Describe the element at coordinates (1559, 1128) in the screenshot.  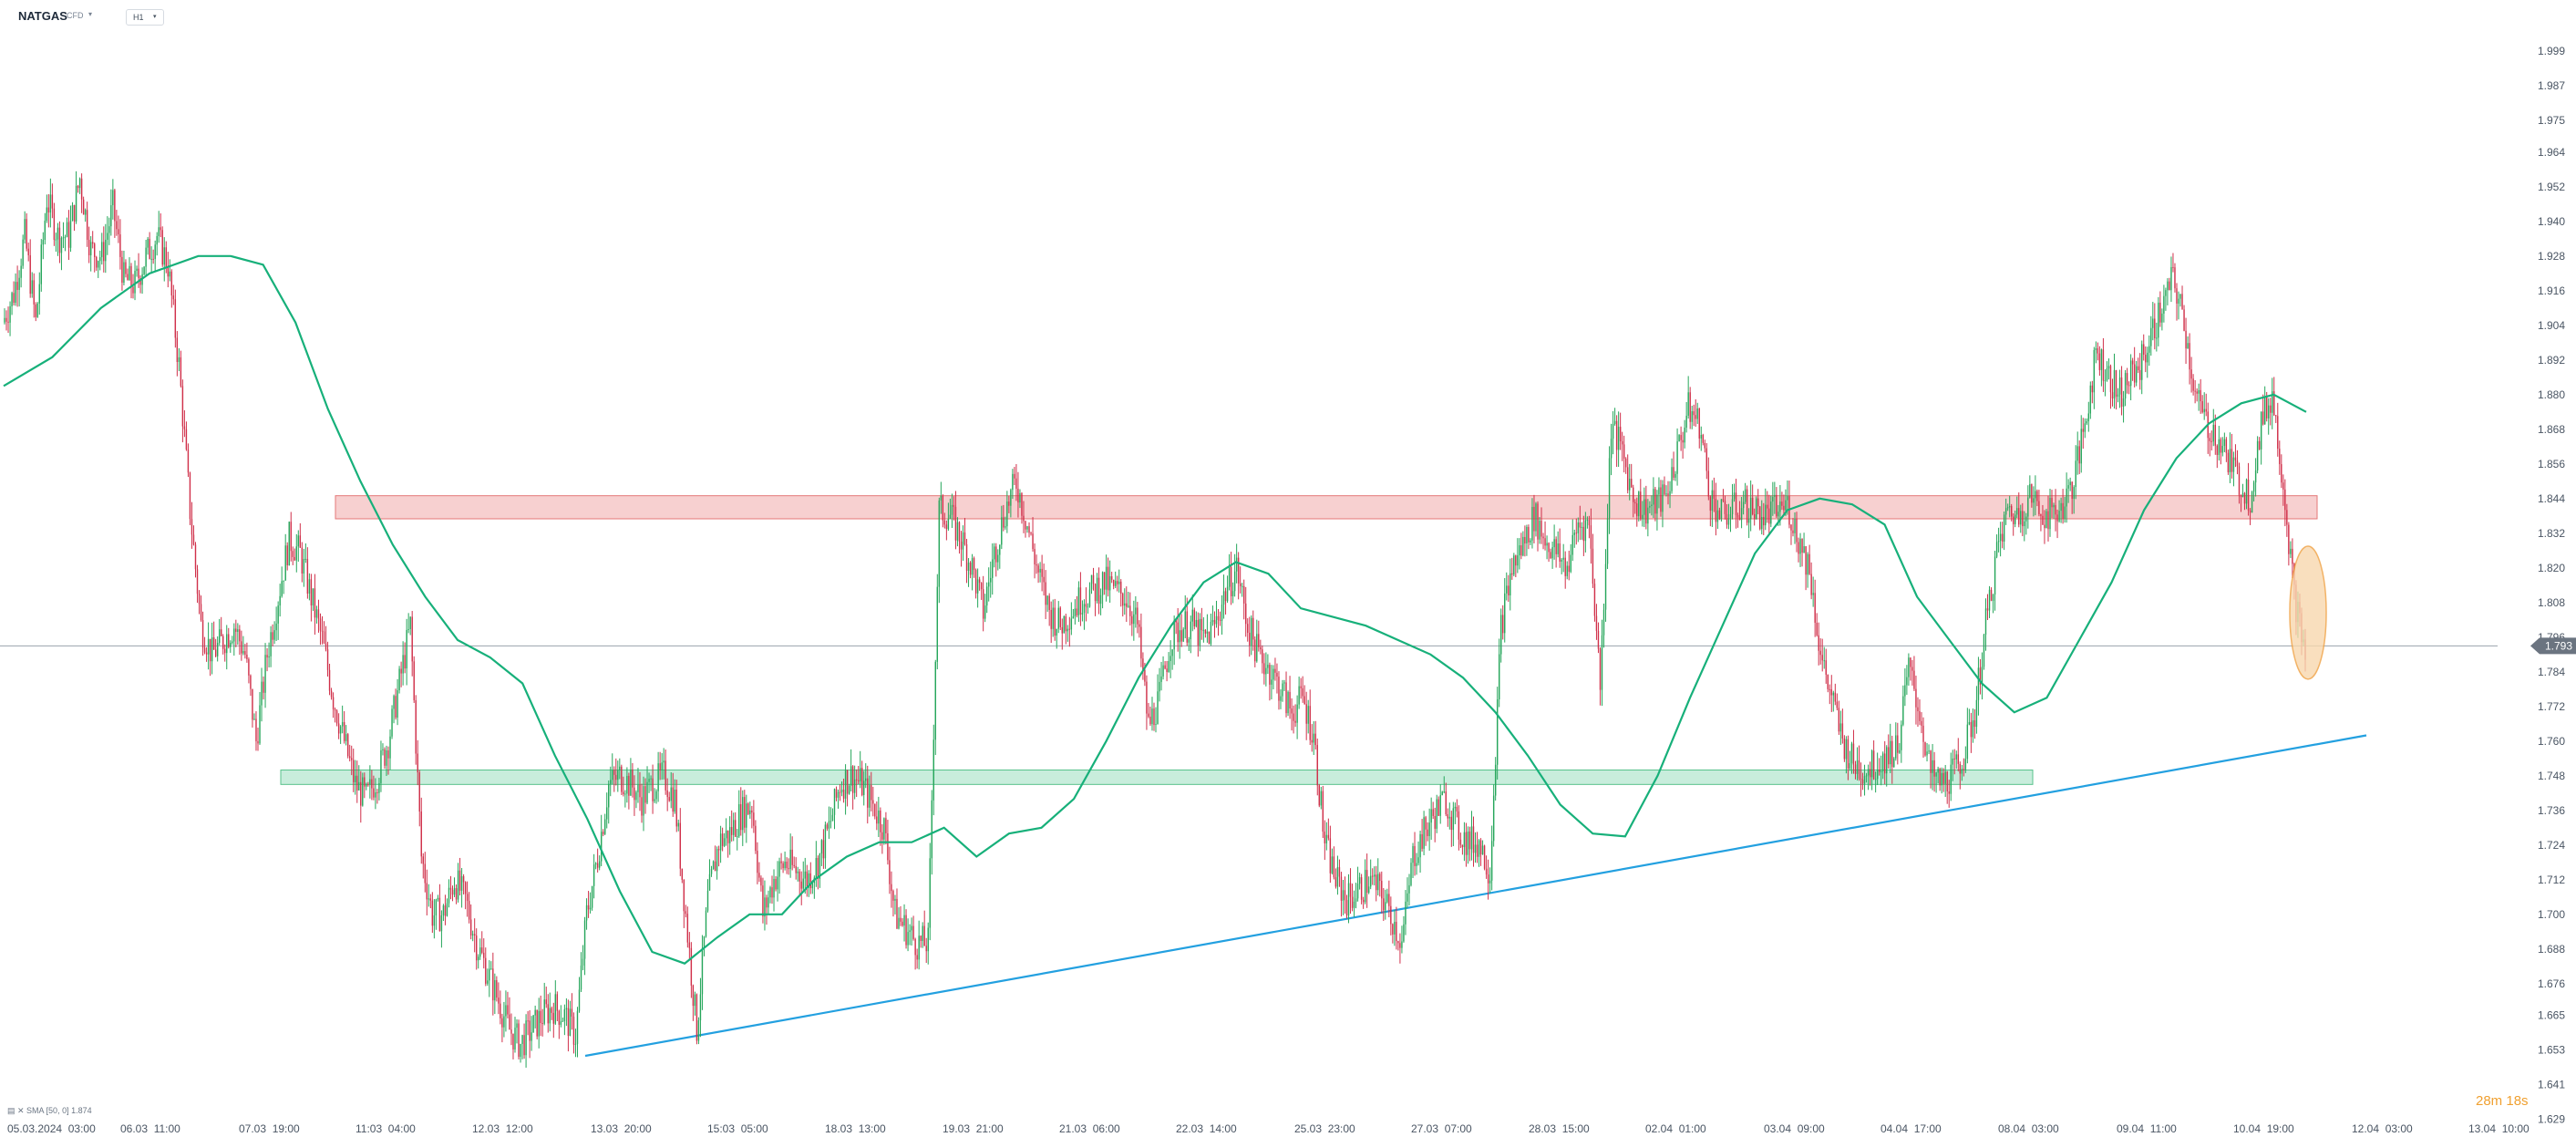
I see `x-tick-label: 28.03 15:00` at that location.